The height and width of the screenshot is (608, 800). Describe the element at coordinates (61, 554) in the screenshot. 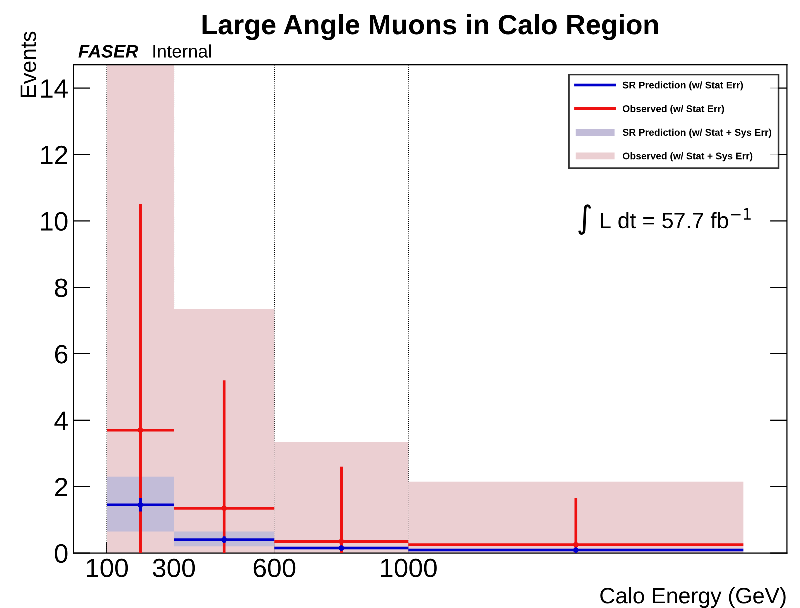

I see `y-tick-label: 0` at that location.